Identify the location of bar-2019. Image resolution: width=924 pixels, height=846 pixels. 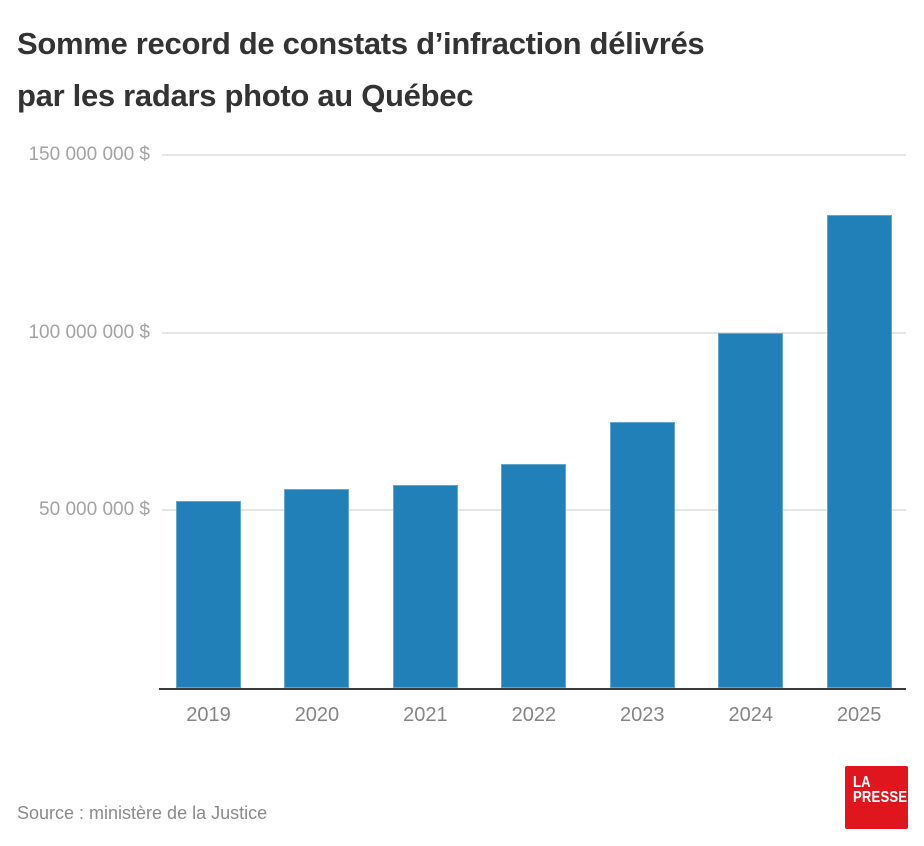
(208, 594).